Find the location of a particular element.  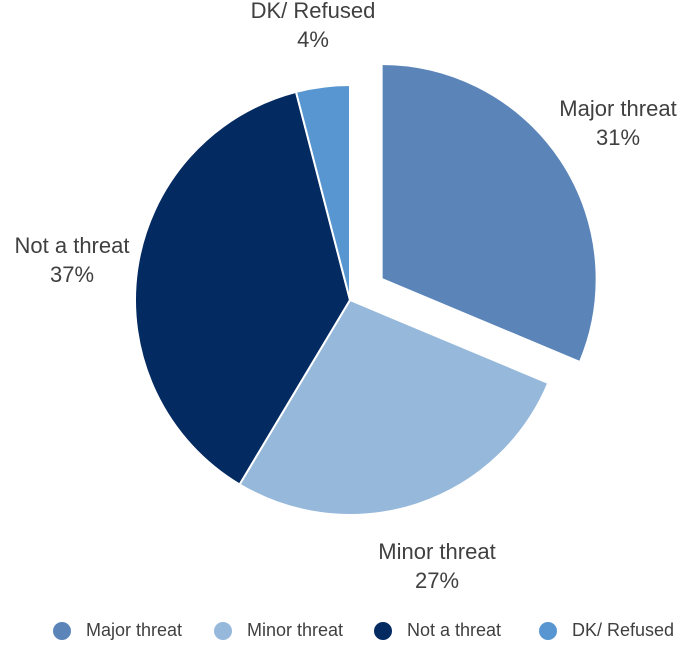

legend-marker-not-a-threat is located at coordinates (383, 631).